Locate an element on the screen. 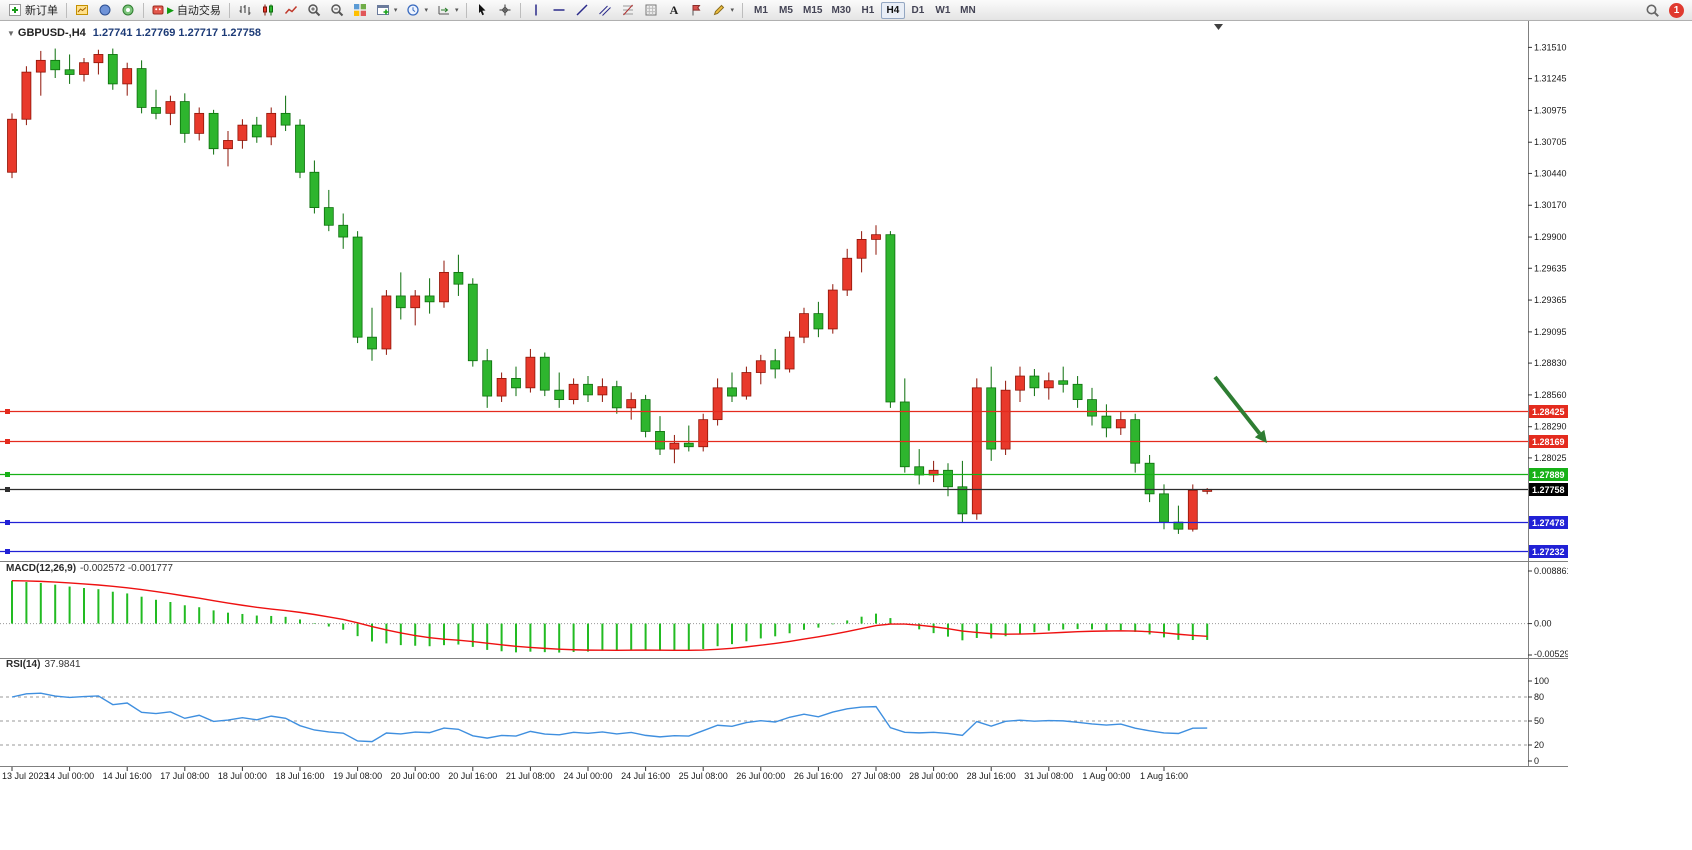 Image resolution: width=1692 pixels, height=850 pixels. timeframe-d1-button: D1 is located at coordinates (918, 10).